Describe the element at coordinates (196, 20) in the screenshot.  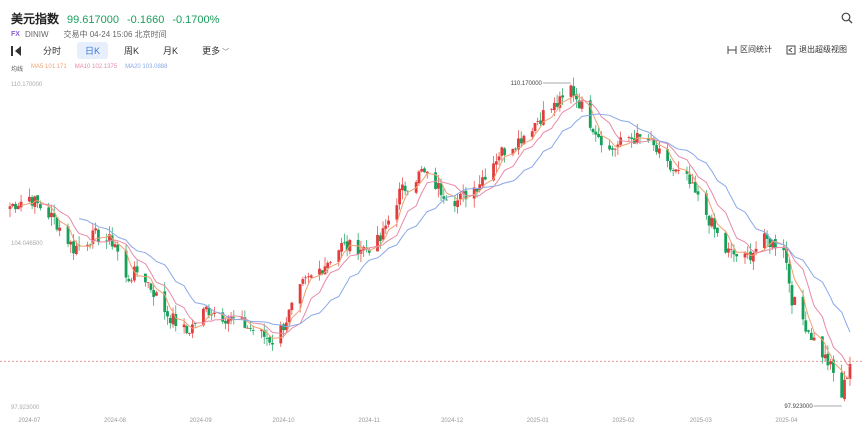
I see `price-change-pct: -0.1700%` at that location.